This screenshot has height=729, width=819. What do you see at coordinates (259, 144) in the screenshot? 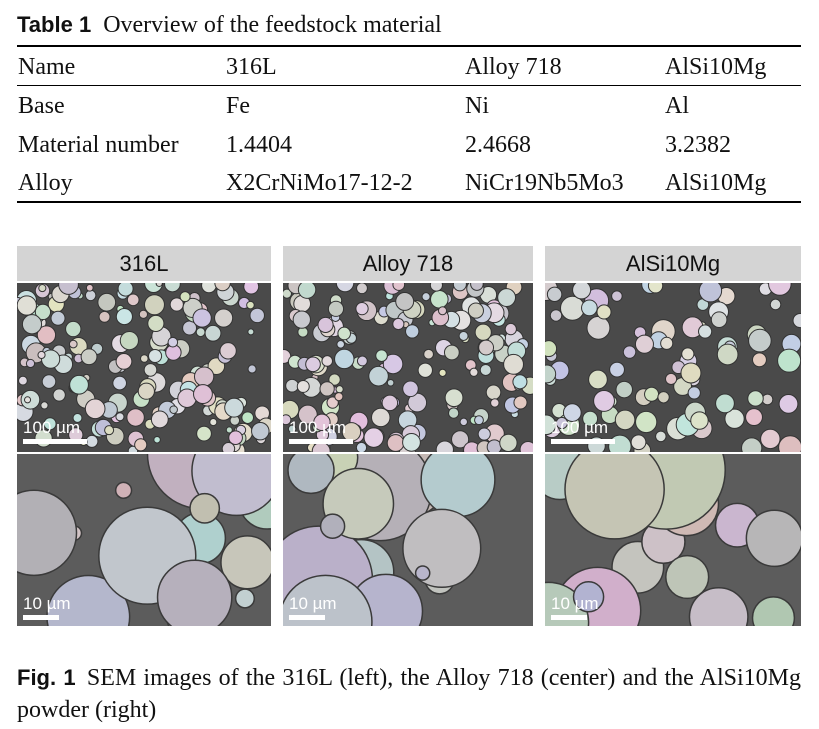
I see `table-cell: 1.4404` at bounding box center [259, 144].